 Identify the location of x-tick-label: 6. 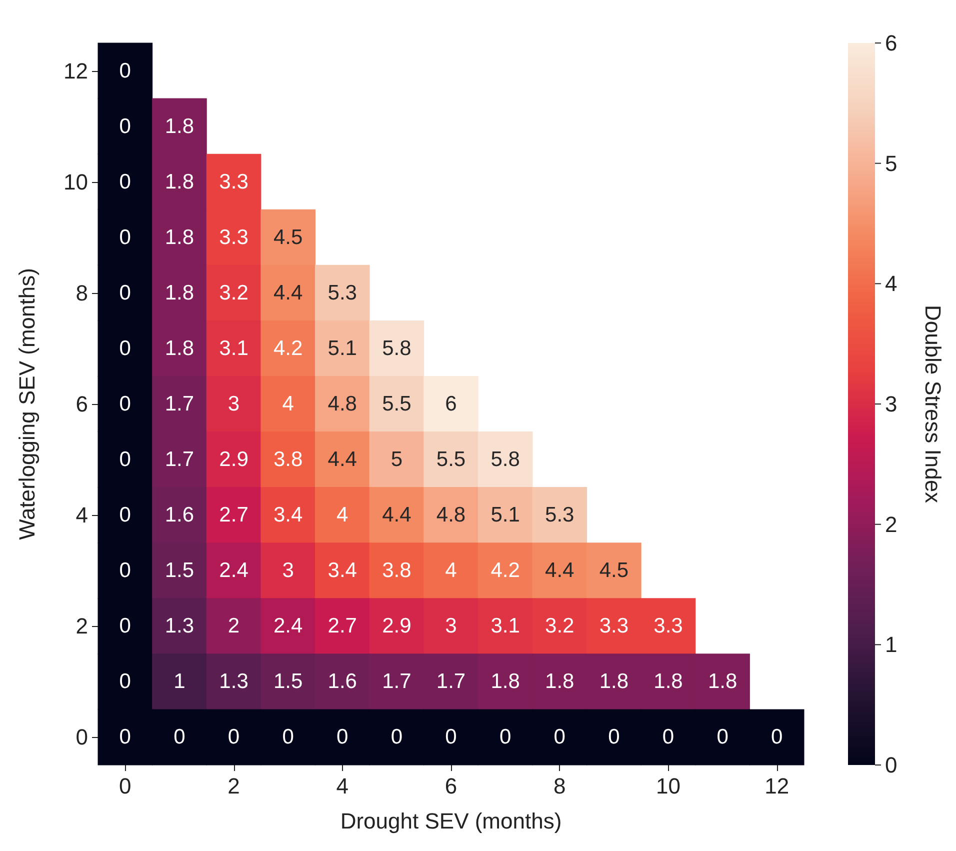
(451, 786).